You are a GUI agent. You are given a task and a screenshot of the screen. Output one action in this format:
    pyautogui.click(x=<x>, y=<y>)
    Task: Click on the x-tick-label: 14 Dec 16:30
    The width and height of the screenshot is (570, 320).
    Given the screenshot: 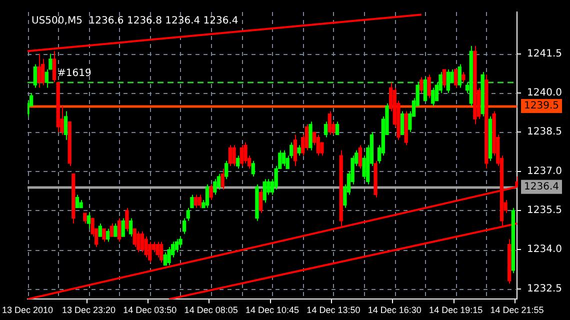 What is the action you would take?
    pyautogui.click(x=395, y=310)
    